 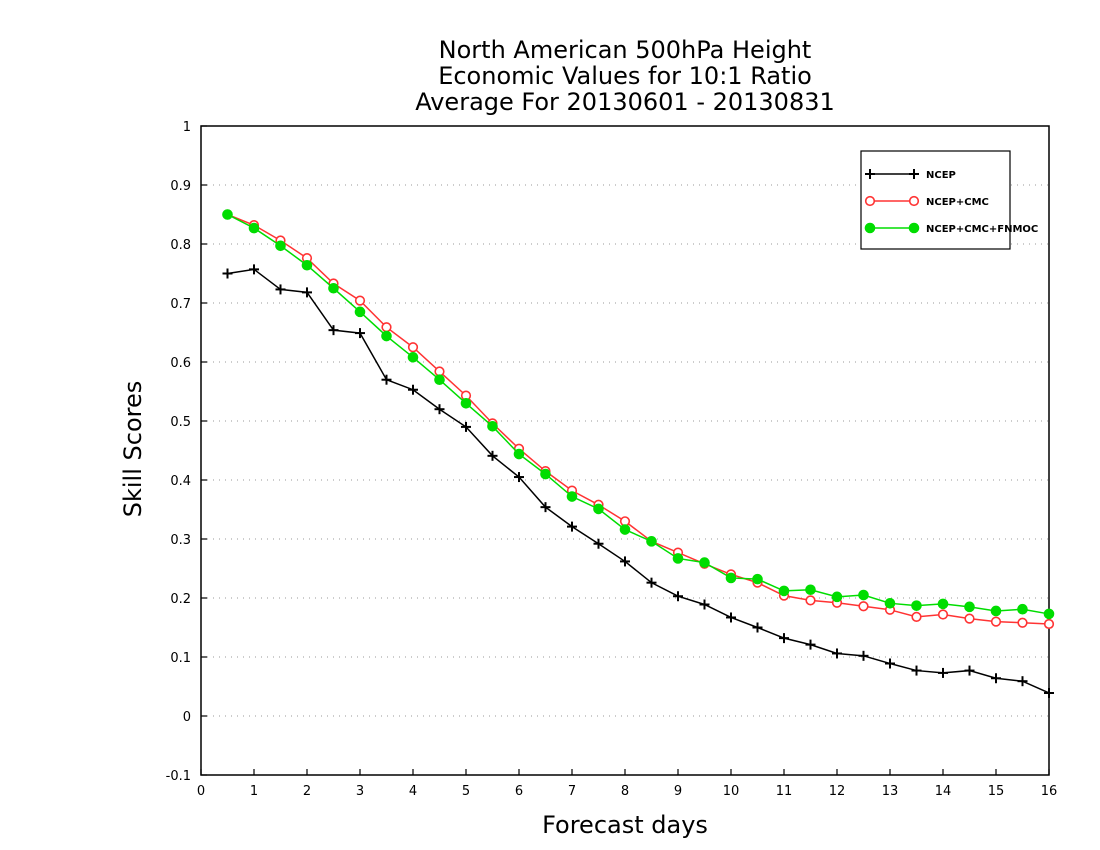 What do you see at coordinates (186, 452) in the screenshot?
I see `y-axis-ticks: -0.1 0 0.1 0.2 0.3 0.4 0.5 0.6 0.7 0.8 0.9 1` at bounding box center [186, 452].